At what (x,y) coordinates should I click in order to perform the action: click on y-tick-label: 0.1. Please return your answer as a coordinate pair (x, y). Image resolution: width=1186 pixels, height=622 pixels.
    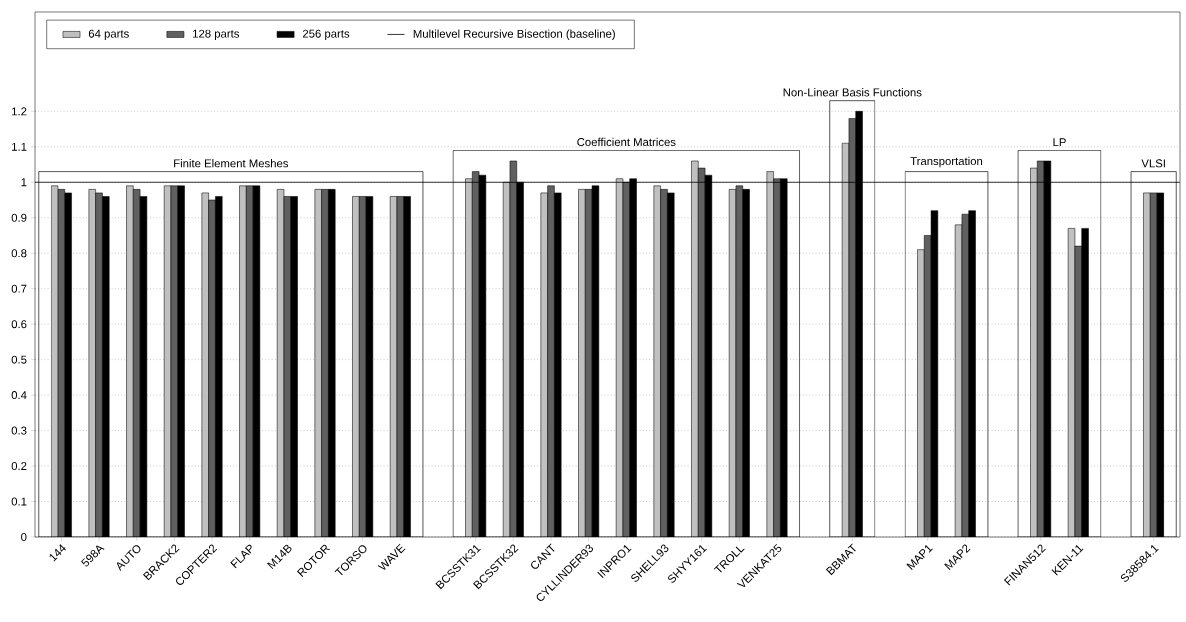
    Looking at the image, I should click on (19, 501).